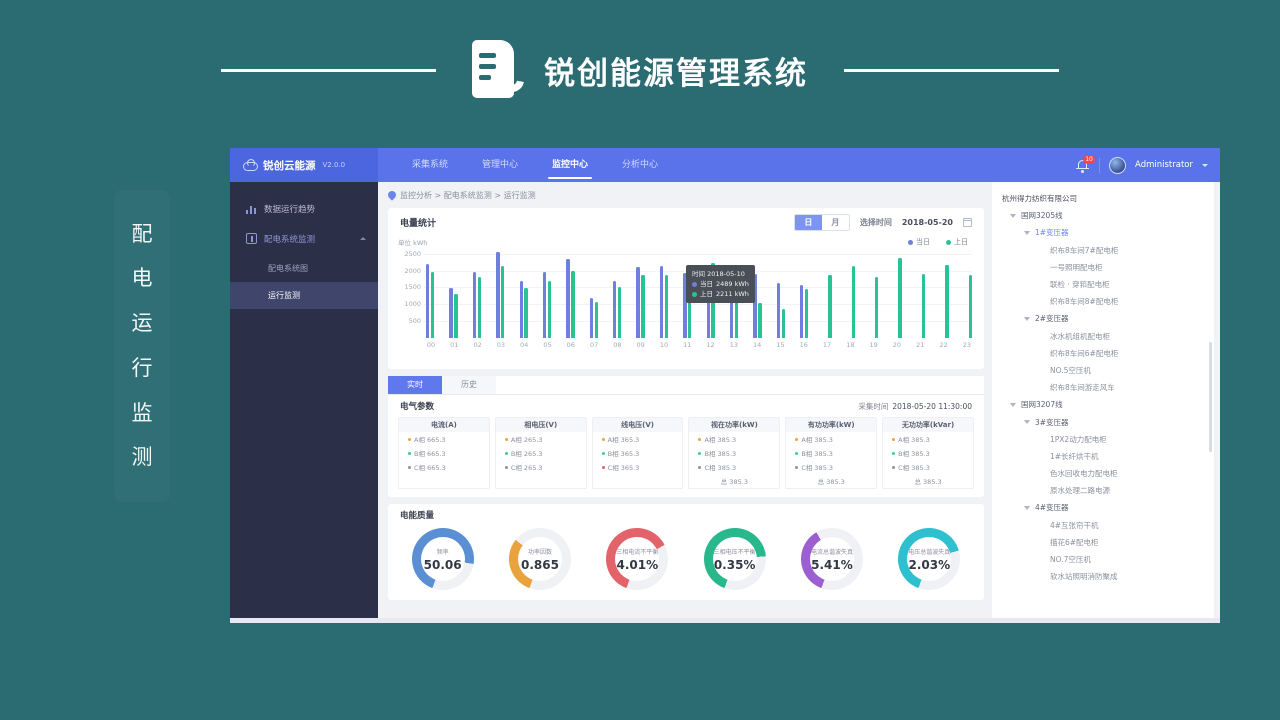  What do you see at coordinates (1164, 165) in the screenshot?
I see `username-label: Administrator` at bounding box center [1164, 165].